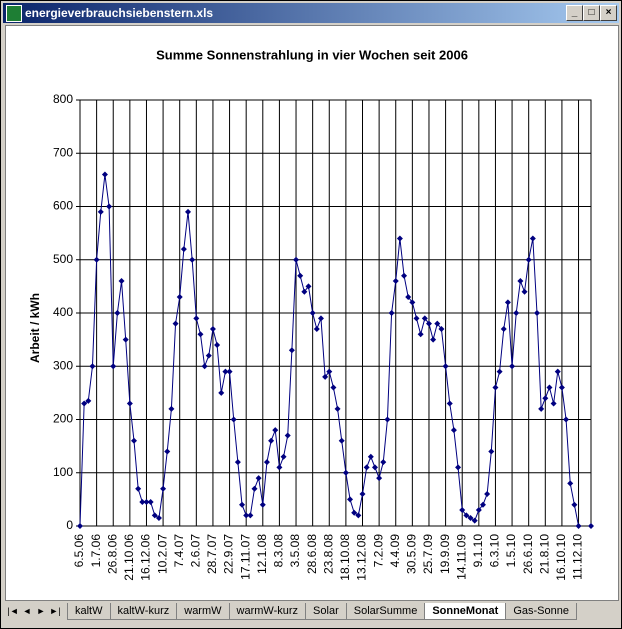  I want to click on x-tick-label: 30.5.09, so click(412, 554).